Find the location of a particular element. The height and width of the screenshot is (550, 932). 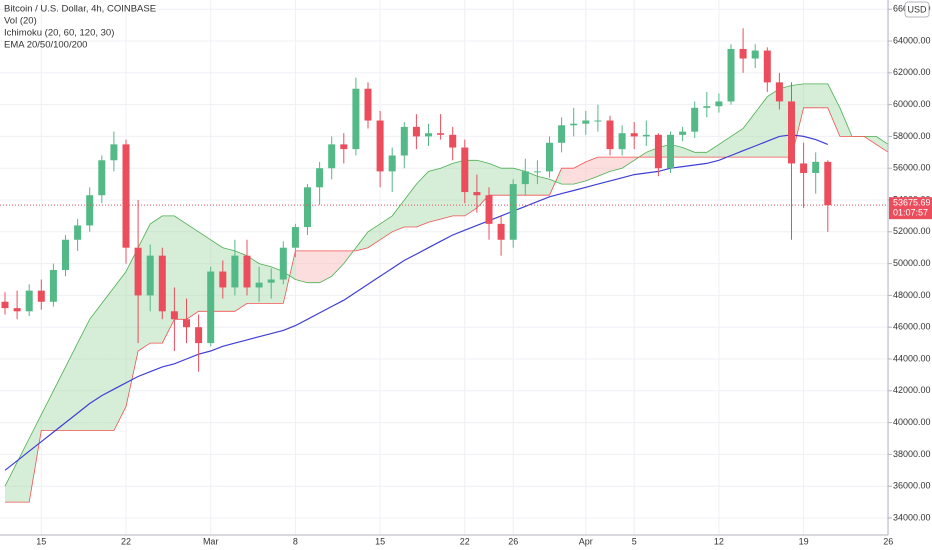

x-tick-label: 12 is located at coordinates (719, 541).